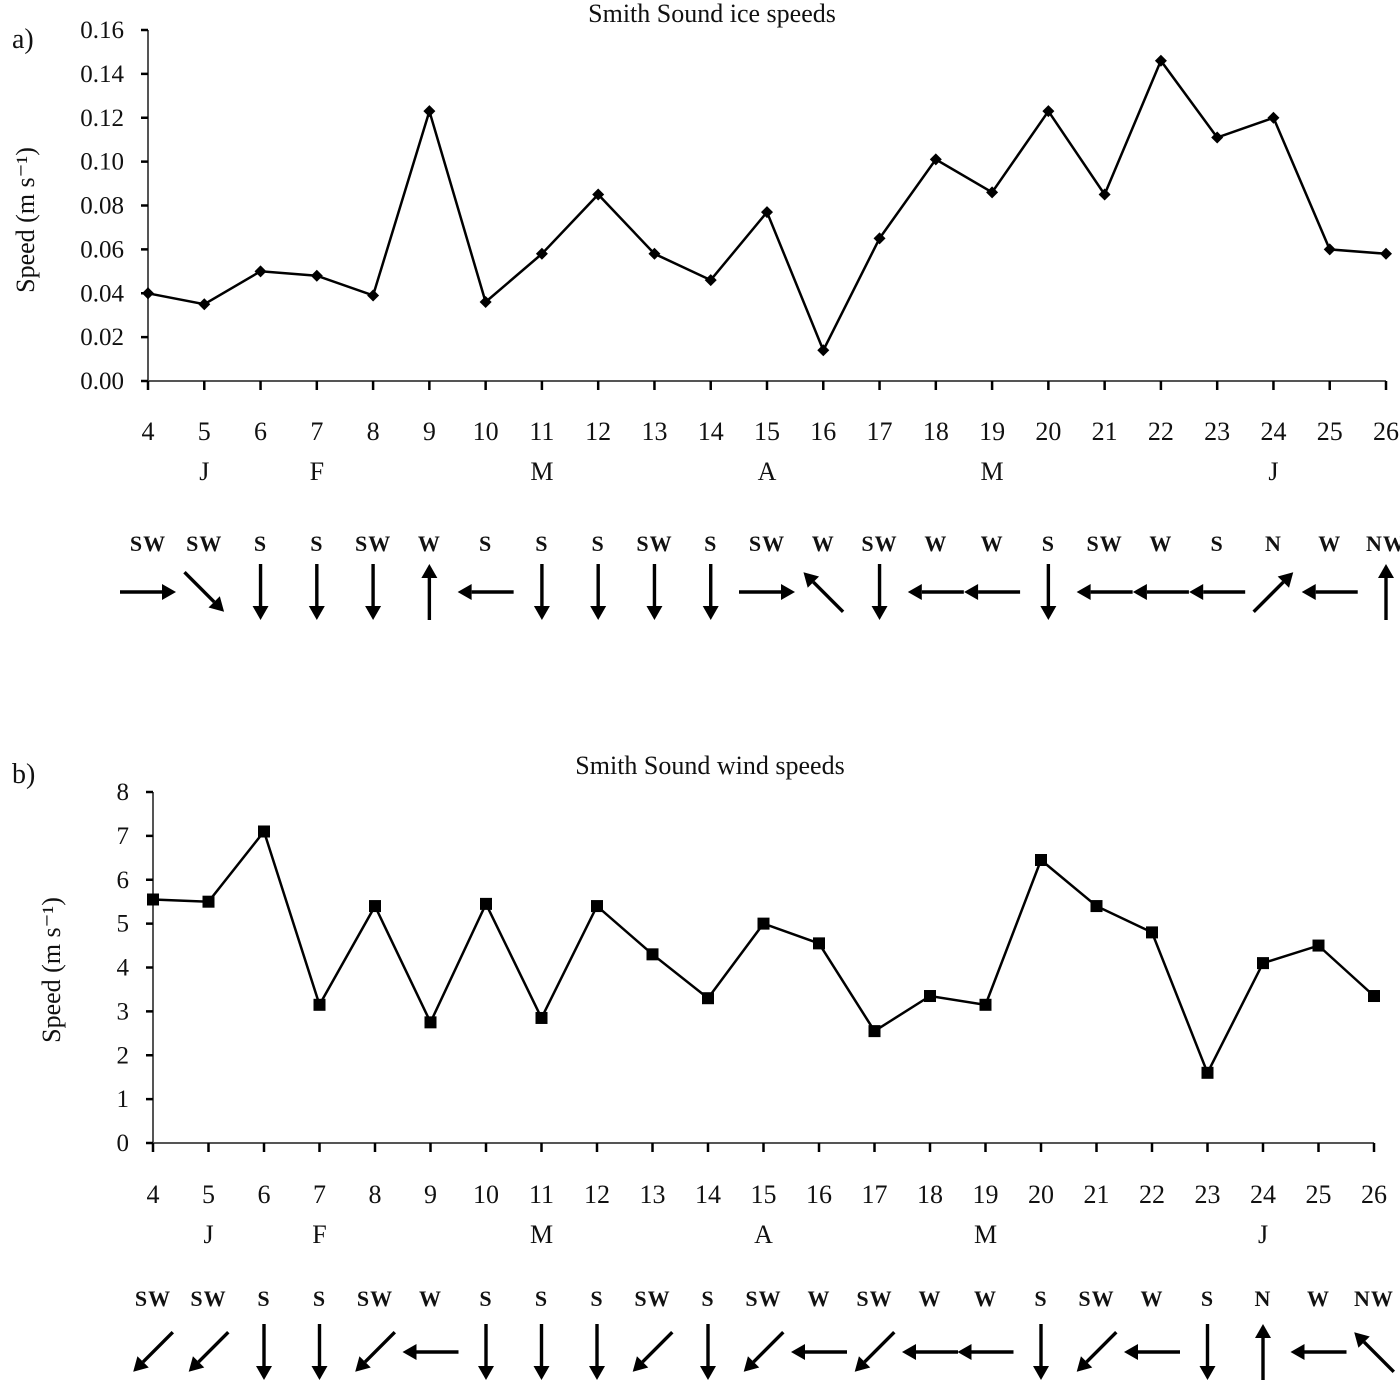 This screenshot has height=1384, width=1400. I want to click on y-tick-label: 0, so click(123, 1143).